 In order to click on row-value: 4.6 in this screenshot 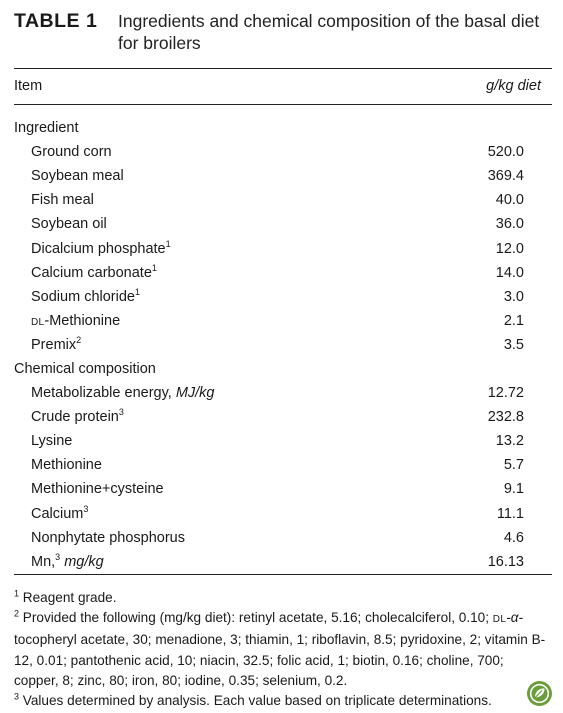, I will do `click(513, 537)`.